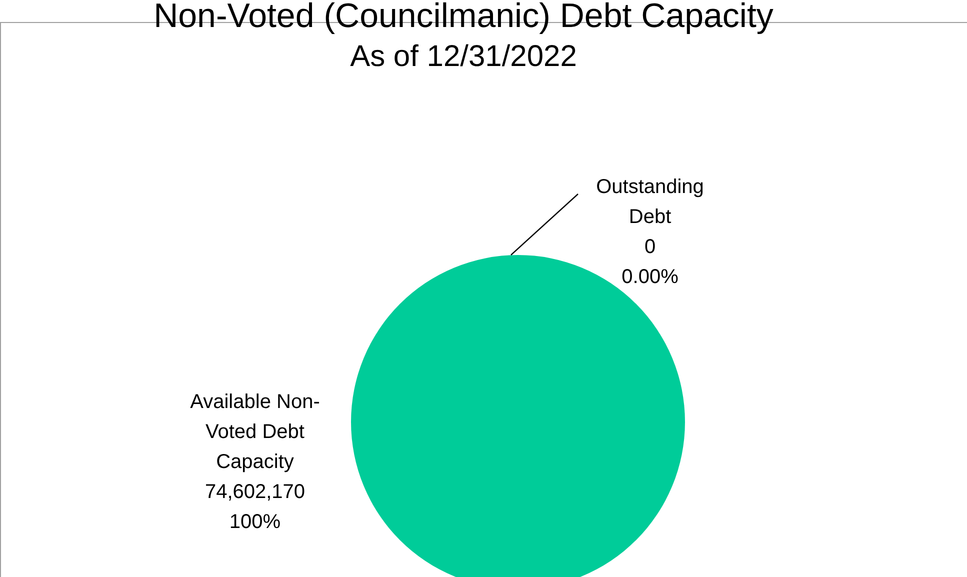  I want to click on data-label: 74,602,170 100%, so click(255, 507).